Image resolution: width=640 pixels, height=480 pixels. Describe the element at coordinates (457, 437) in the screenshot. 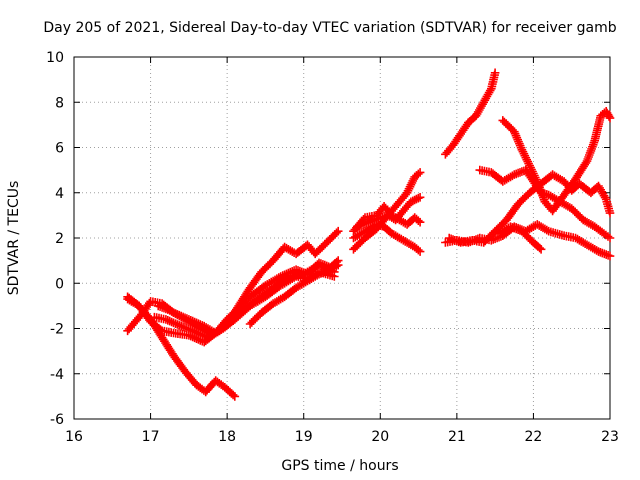

I see `x-tick-label: 21` at that location.